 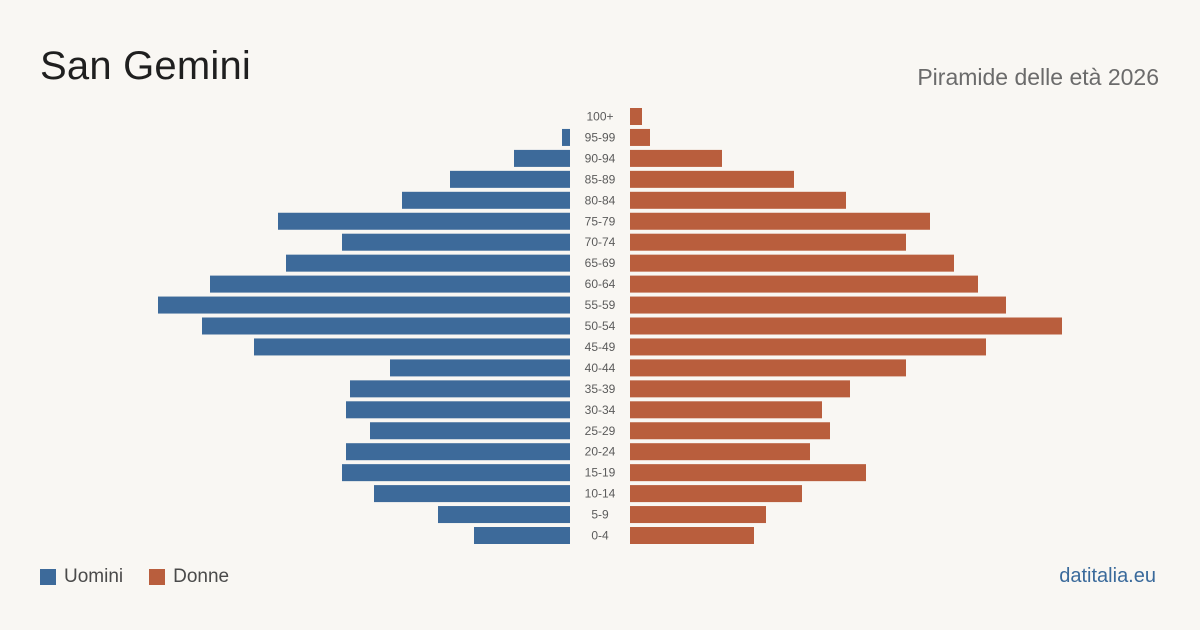 I want to click on age-label-55-59: 55-59, so click(x=600, y=305).